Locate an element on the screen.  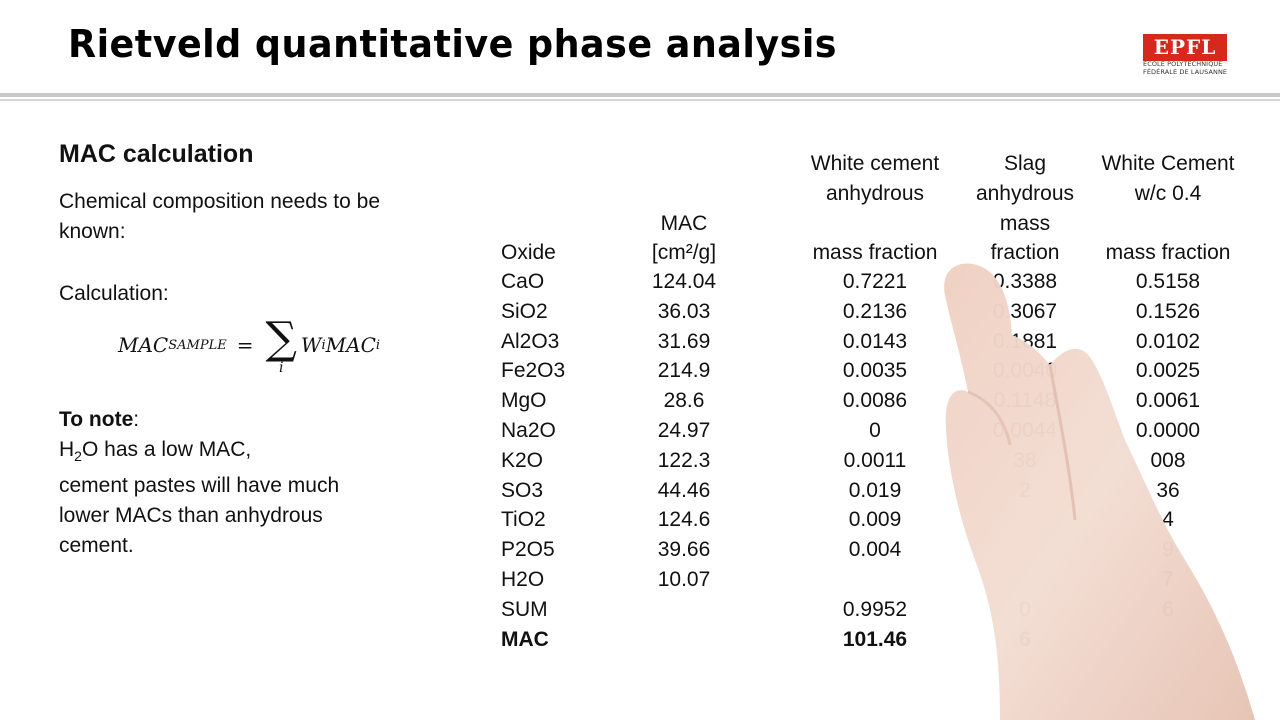
logo-mark: EPFL is located at coordinates (1185, 47).